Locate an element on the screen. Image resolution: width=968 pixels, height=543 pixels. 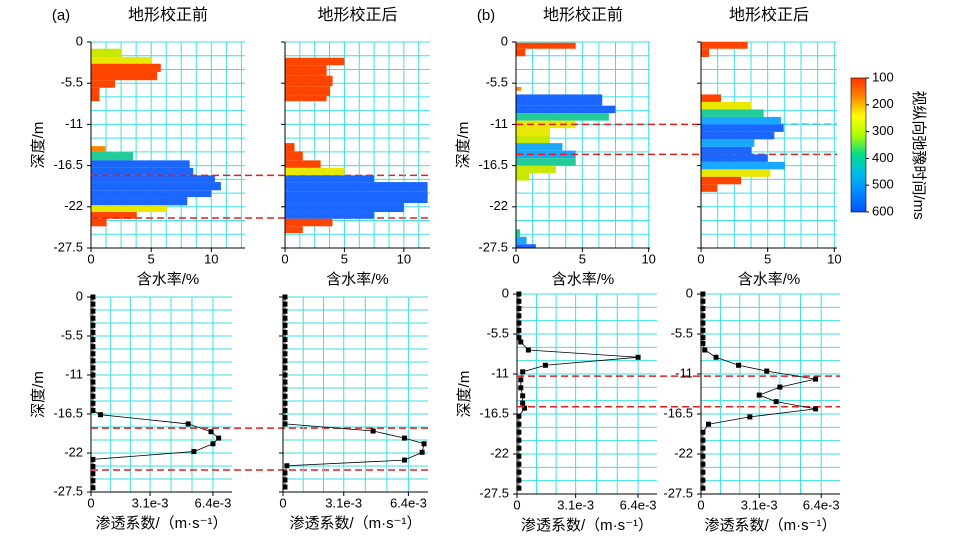
y-tick-label: -5.5 is located at coordinates (682, 332).